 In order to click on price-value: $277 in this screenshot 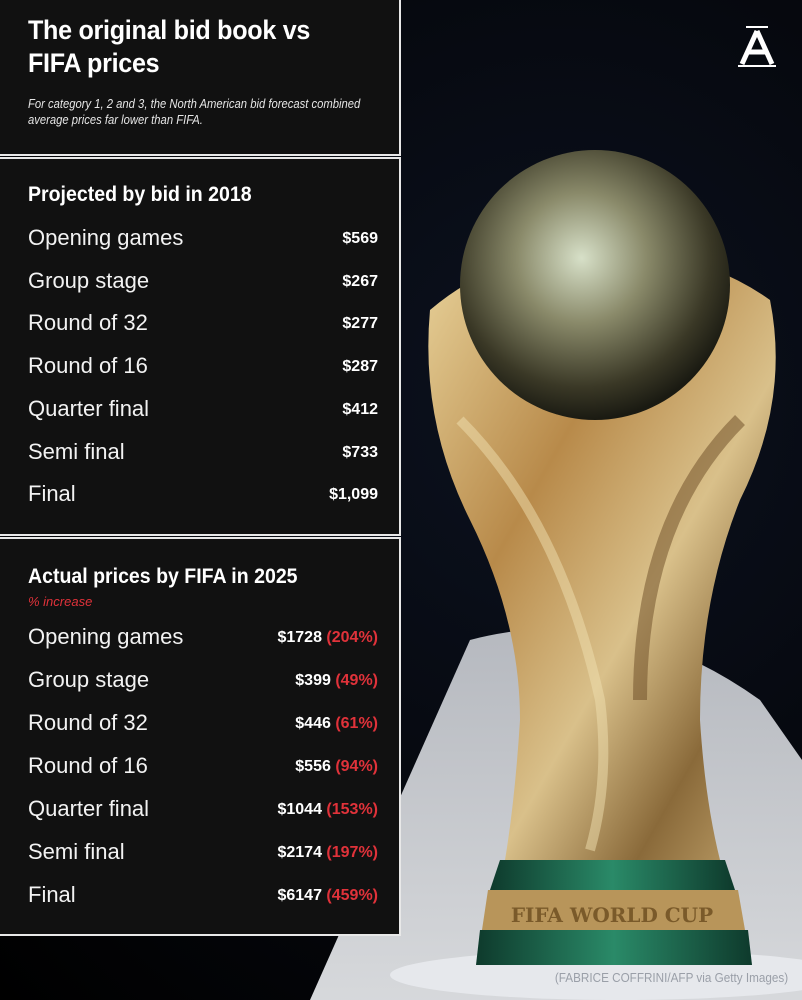, I will do `click(360, 324)`.